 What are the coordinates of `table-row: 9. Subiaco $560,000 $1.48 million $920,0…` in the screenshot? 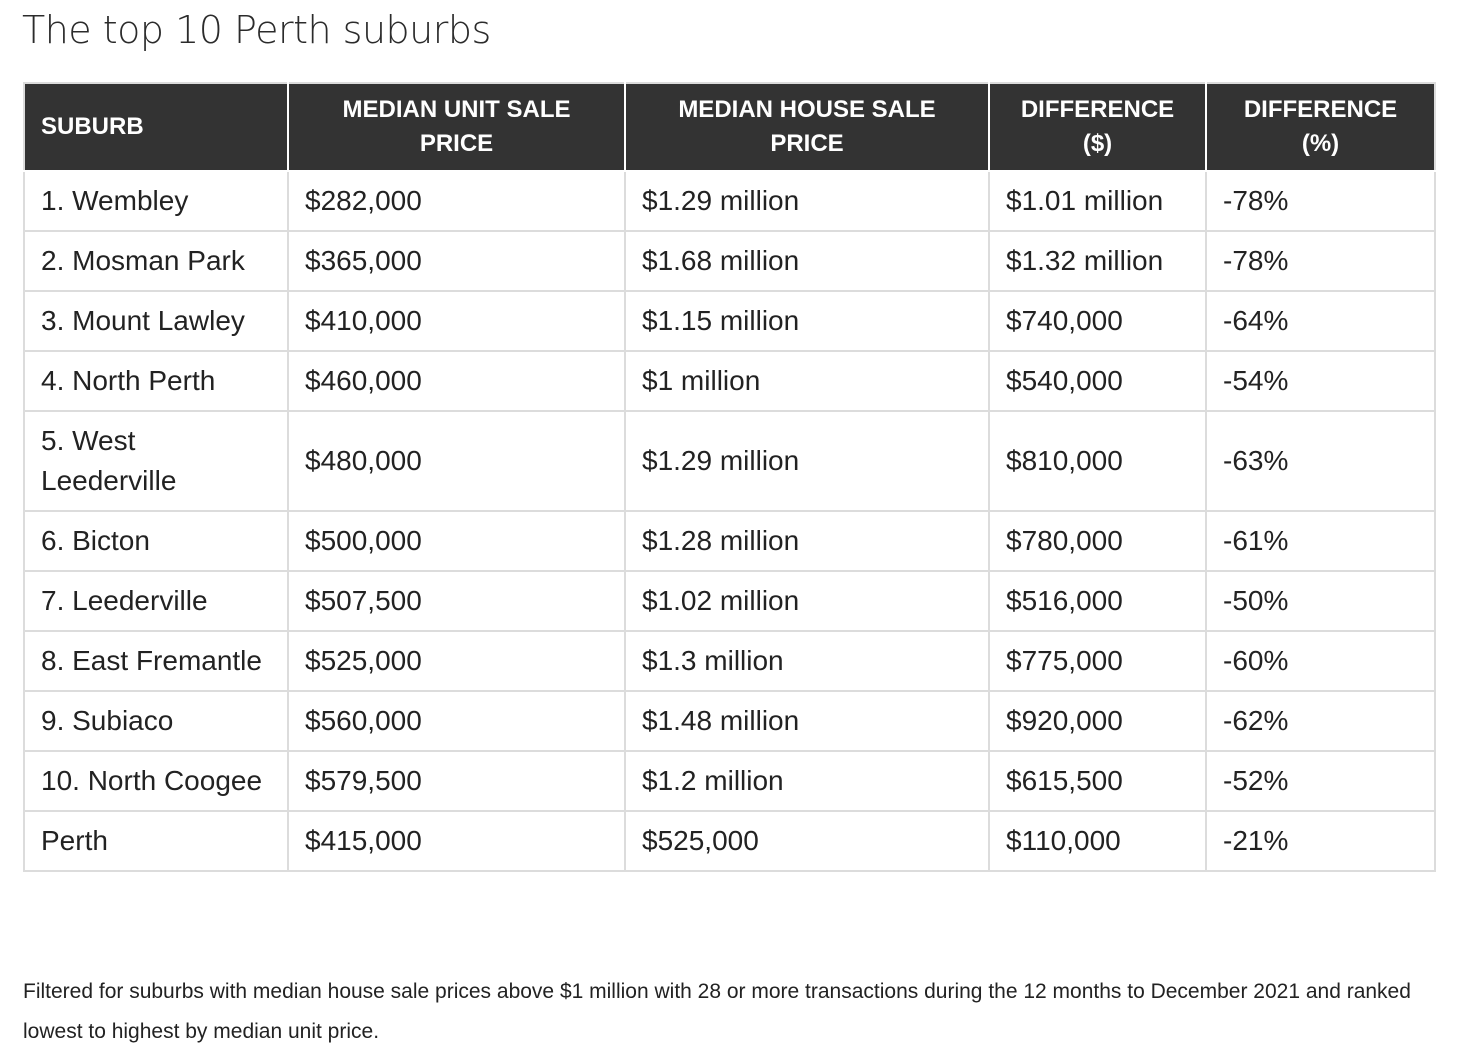 It's located at (729, 721).